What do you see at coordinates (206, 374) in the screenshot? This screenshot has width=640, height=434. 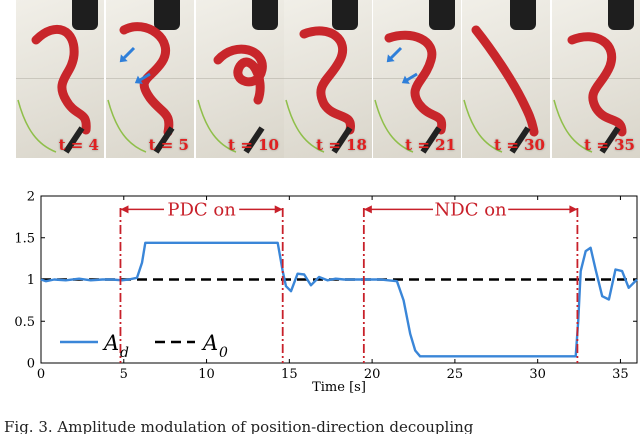 I see `x-tick-label: 10` at bounding box center [206, 374].